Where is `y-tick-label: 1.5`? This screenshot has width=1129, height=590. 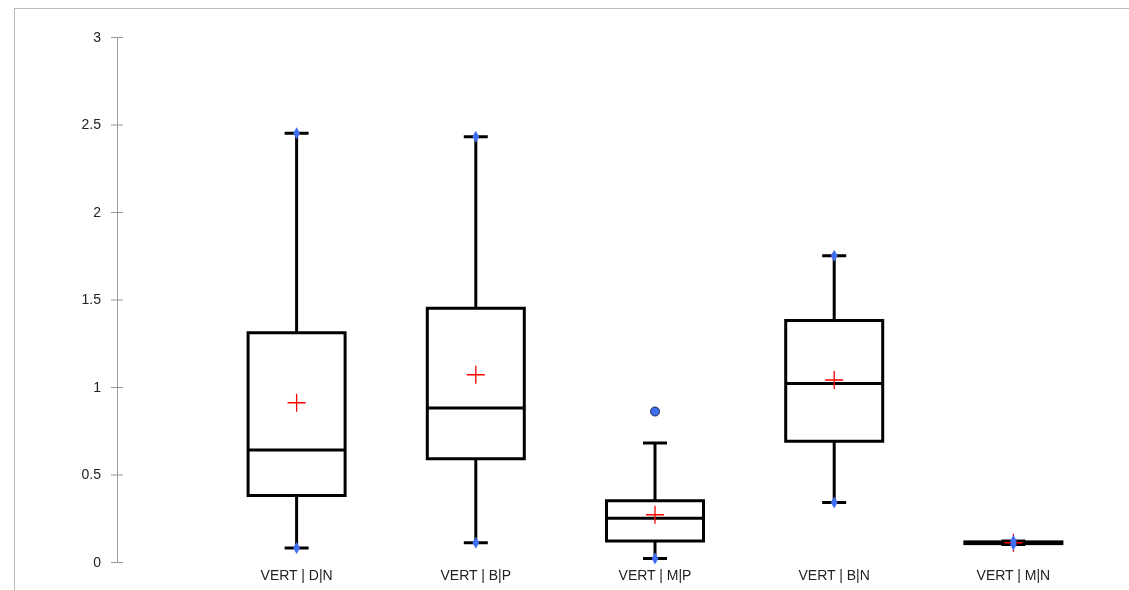
y-tick-label: 1.5 is located at coordinates (91, 299).